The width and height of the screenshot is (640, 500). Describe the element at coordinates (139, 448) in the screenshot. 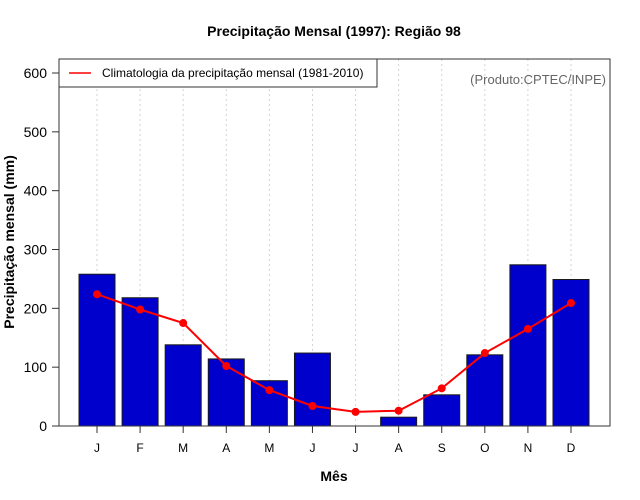

I see `x-tick-label: F` at that location.